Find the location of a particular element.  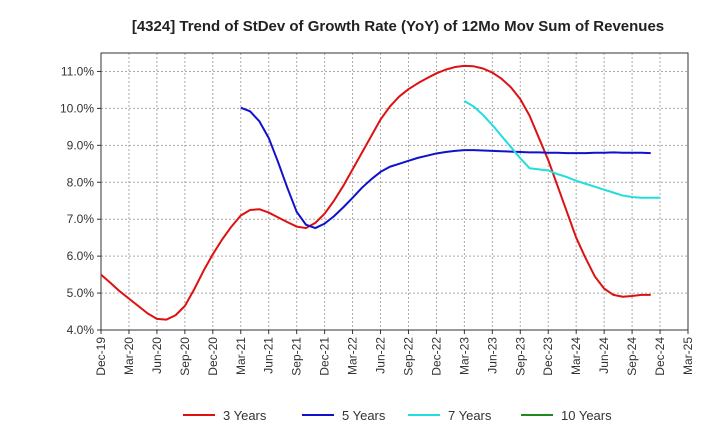

series-line-7-years is located at coordinates (562, 149).